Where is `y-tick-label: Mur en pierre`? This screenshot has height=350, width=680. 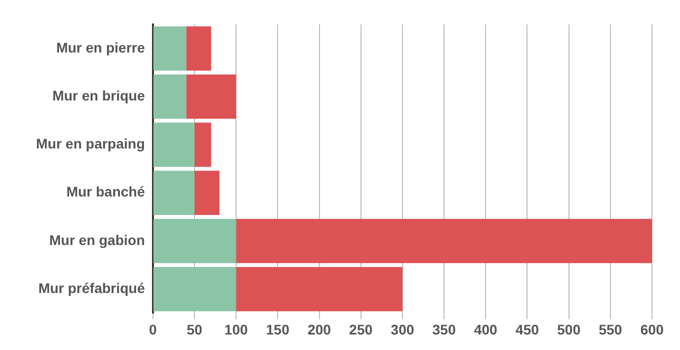 y-tick-label: Mur en pierre is located at coordinates (101, 47).